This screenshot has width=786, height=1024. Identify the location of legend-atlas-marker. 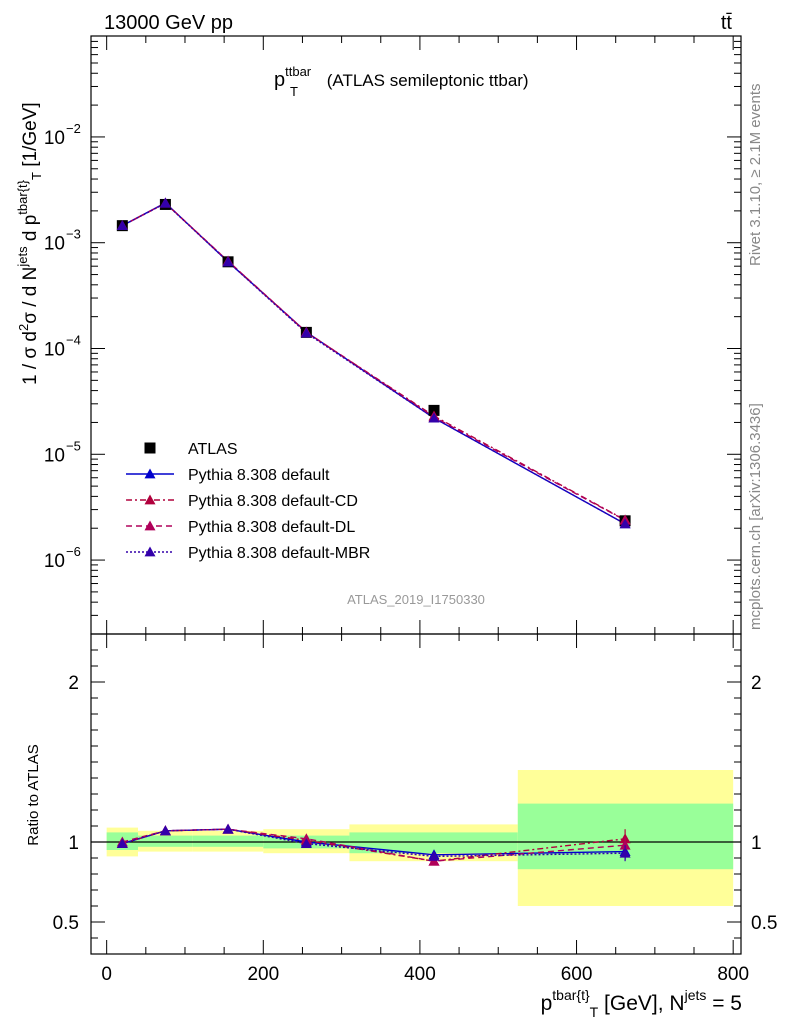
(150, 448).